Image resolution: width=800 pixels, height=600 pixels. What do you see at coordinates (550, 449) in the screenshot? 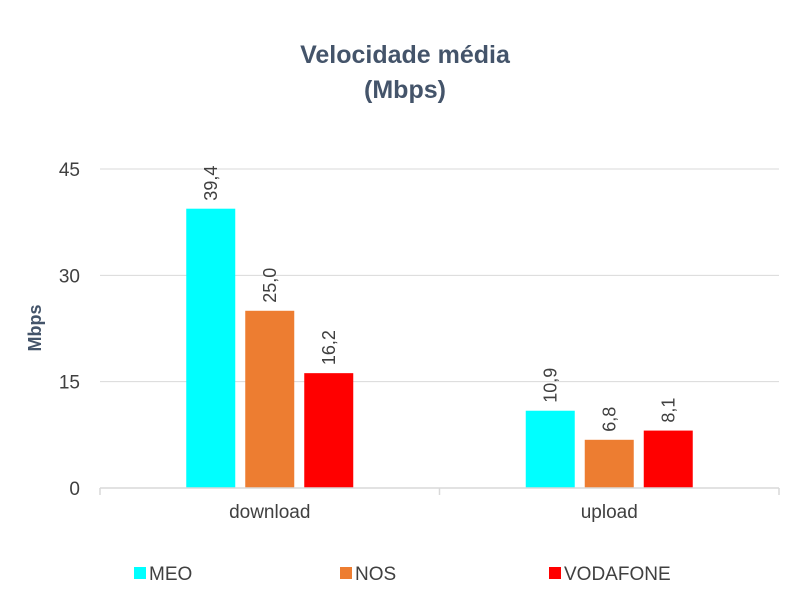
I see `bar-meo-upload` at bounding box center [550, 449].